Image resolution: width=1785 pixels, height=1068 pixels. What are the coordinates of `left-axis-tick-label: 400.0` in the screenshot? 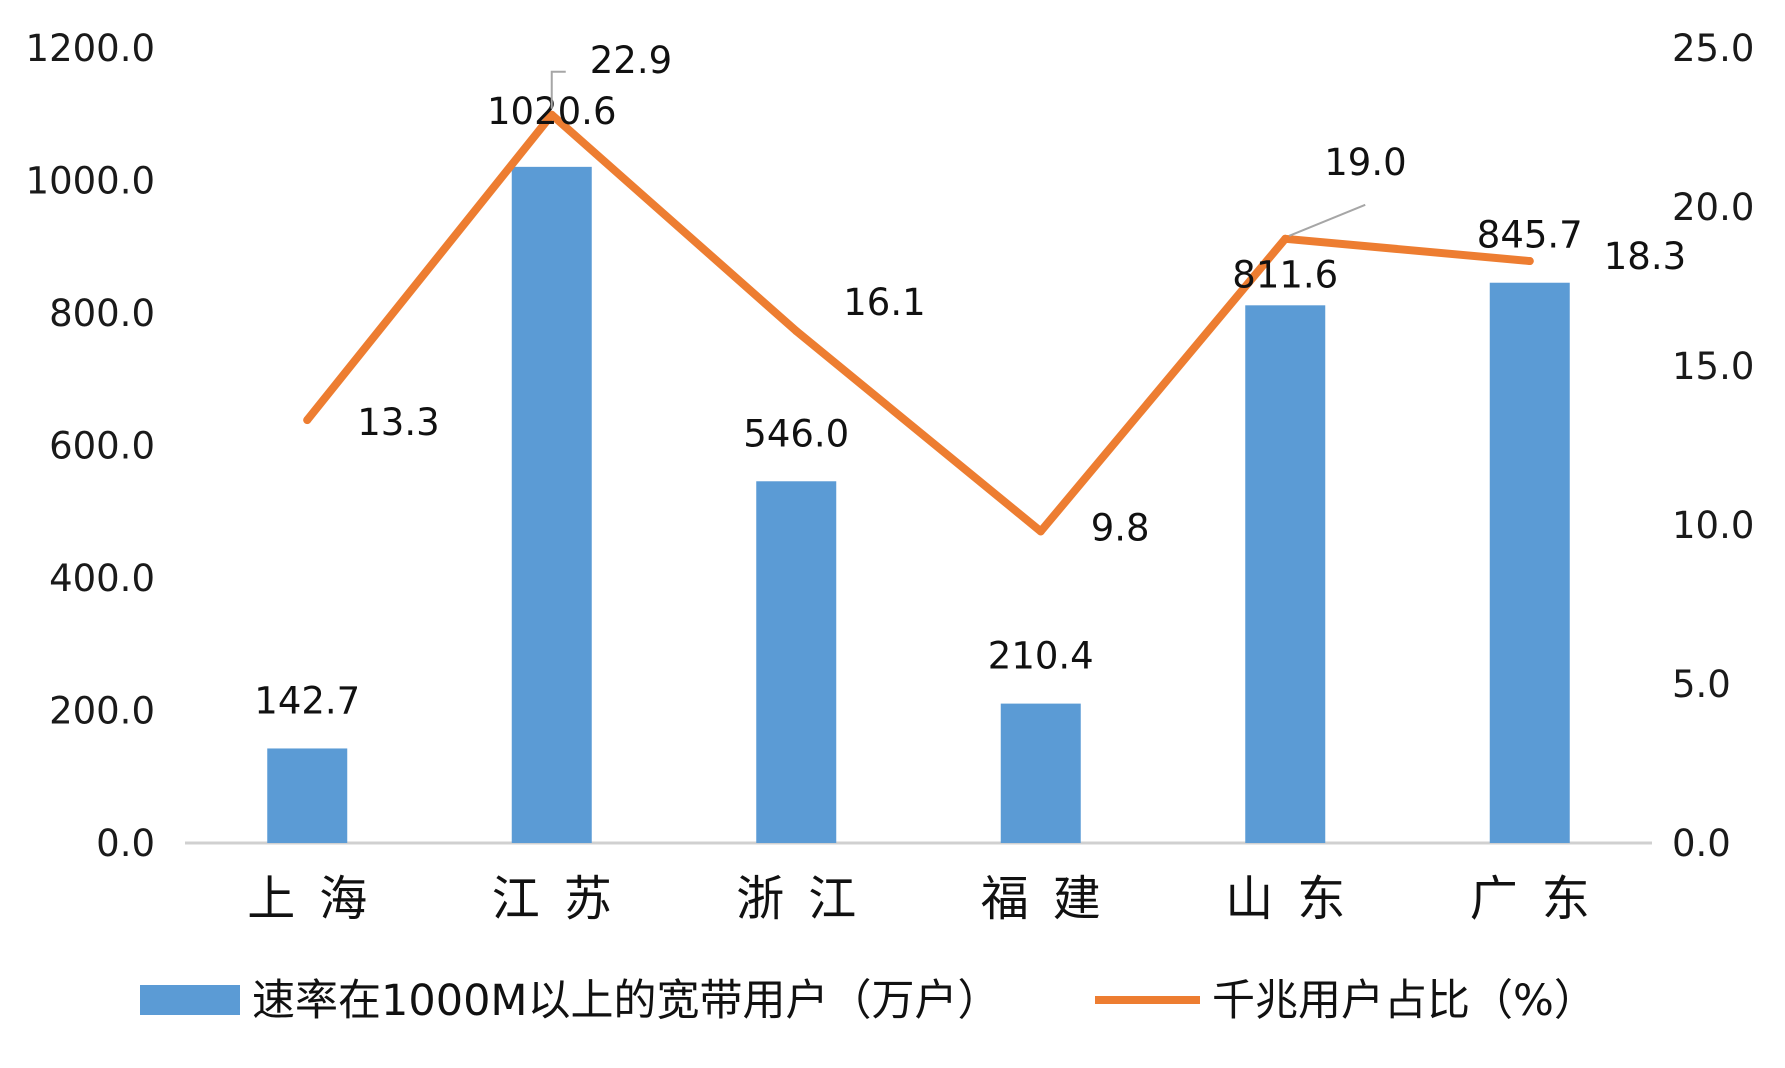 It's located at (102, 578).